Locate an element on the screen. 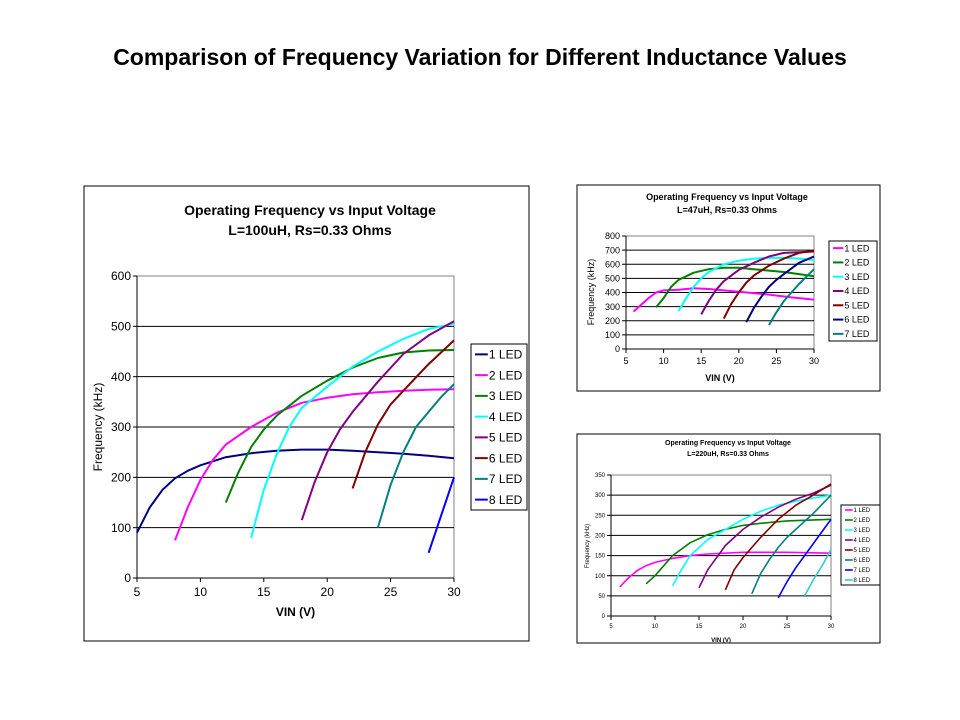  chart-subtitle: L=220uH, Rs=0.33 Ohms is located at coordinates (728, 454).